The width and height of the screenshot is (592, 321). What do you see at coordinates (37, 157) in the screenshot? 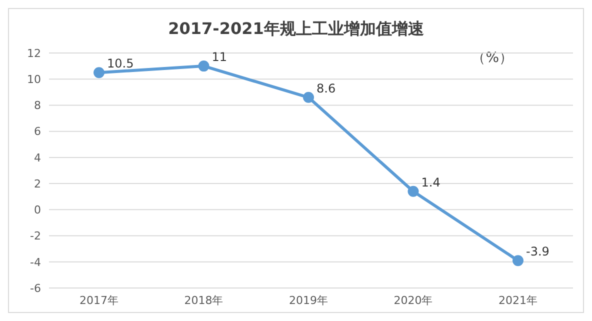
I see `y-tick-label: 4` at bounding box center [37, 157].